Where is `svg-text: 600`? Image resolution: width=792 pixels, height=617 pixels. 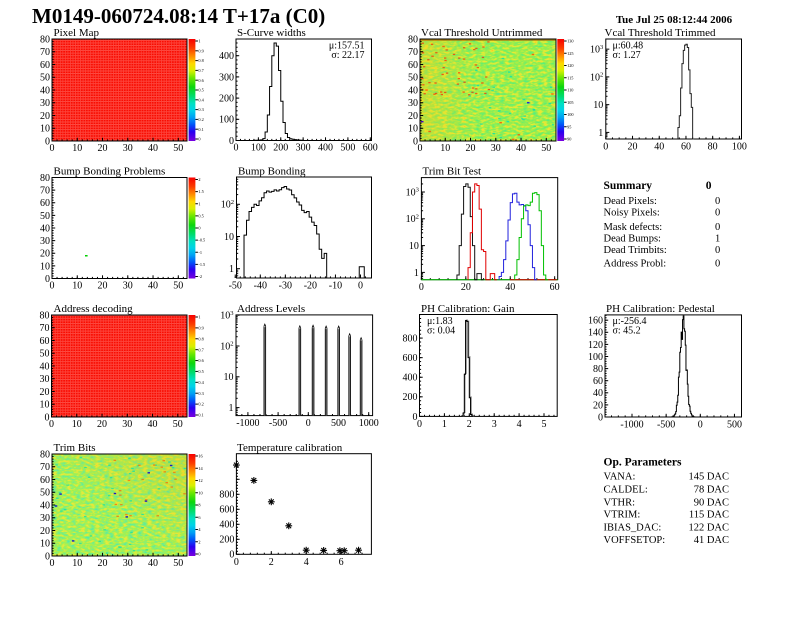
svg-text: 600 is located at coordinates (370, 148).